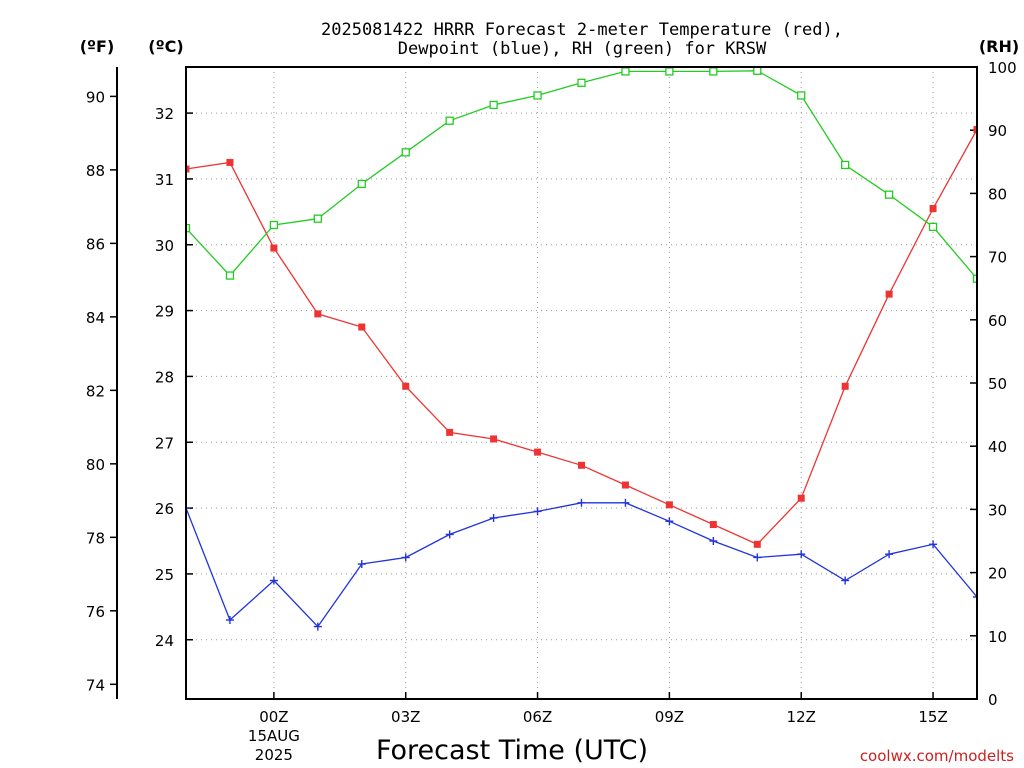 The image size is (1024, 768). I want to click on dewpoint-series, so click(581, 564).